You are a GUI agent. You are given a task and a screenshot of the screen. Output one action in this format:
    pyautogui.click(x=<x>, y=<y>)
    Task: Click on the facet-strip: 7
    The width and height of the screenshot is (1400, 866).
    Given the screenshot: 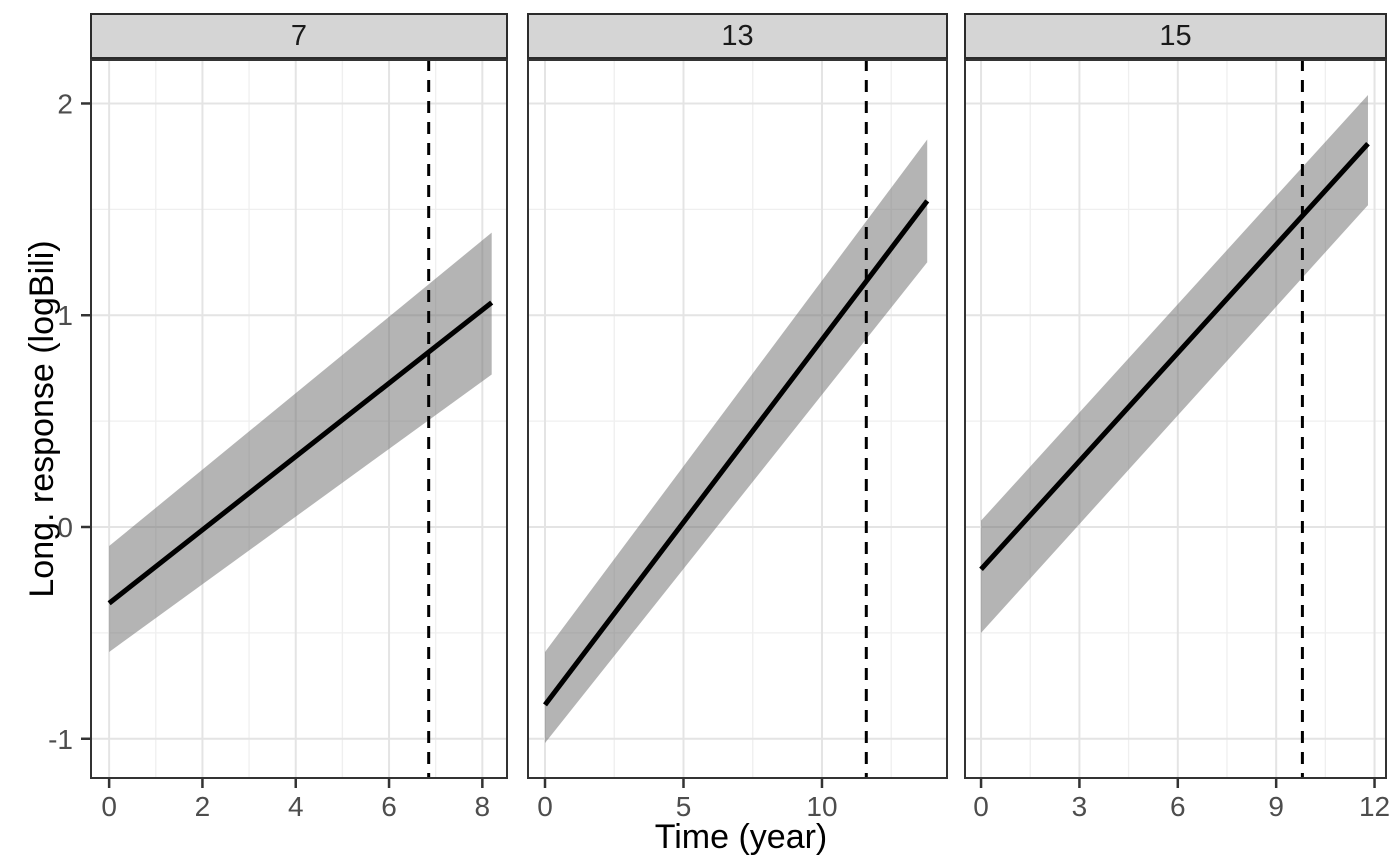 What is the action you would take?
    pyautogui.click(x=299, y=36)
    